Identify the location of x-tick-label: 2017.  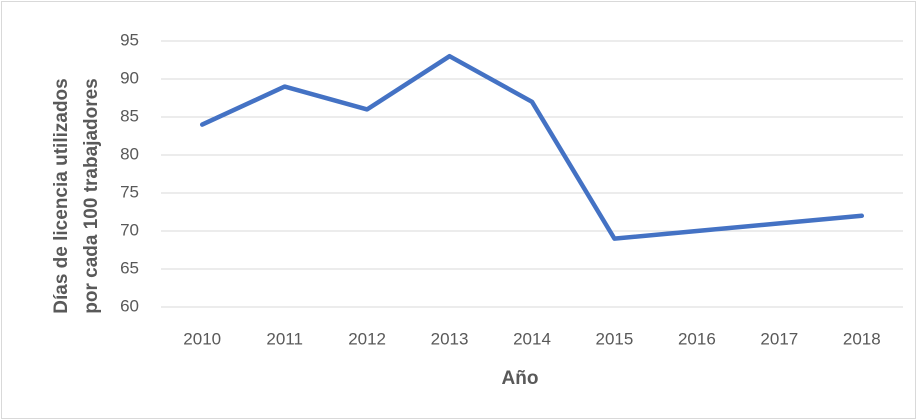
(779, 338).